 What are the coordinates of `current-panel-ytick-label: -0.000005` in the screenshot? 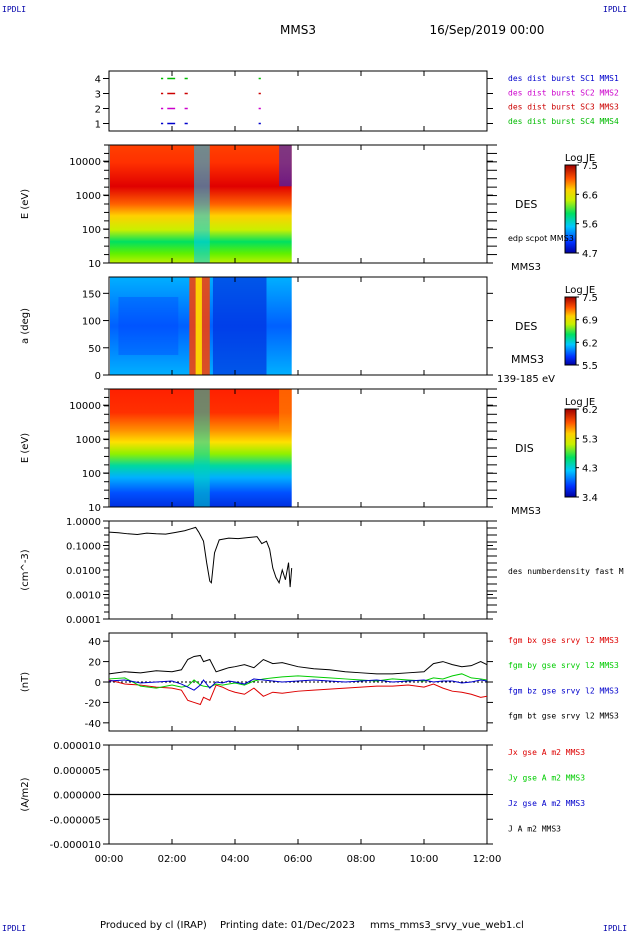 It's located at (75, 820).